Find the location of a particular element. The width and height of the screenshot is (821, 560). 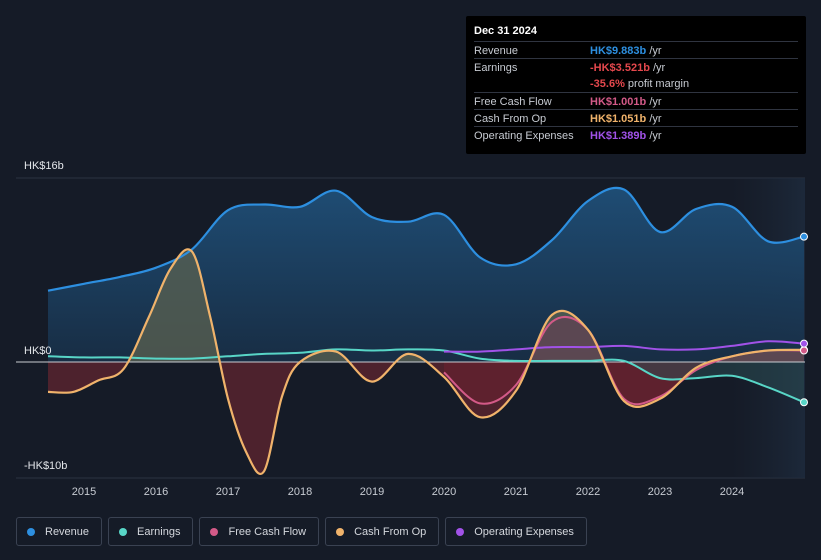

tooltip-value: HK$1.001b is located at coordinates (618, 102).